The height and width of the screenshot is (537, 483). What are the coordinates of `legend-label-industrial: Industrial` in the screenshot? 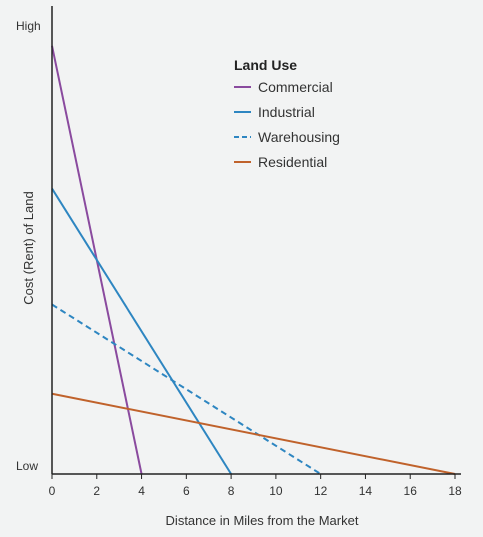 It's located at (286, 112).